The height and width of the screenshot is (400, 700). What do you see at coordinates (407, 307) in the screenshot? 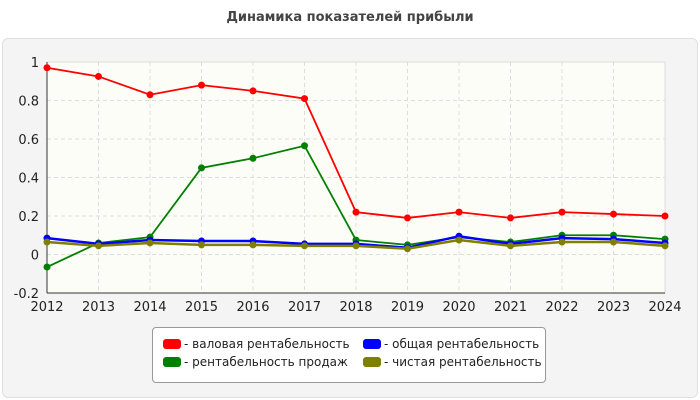
I see `x-tick-label: 2019` at bounding box center [407, 307].